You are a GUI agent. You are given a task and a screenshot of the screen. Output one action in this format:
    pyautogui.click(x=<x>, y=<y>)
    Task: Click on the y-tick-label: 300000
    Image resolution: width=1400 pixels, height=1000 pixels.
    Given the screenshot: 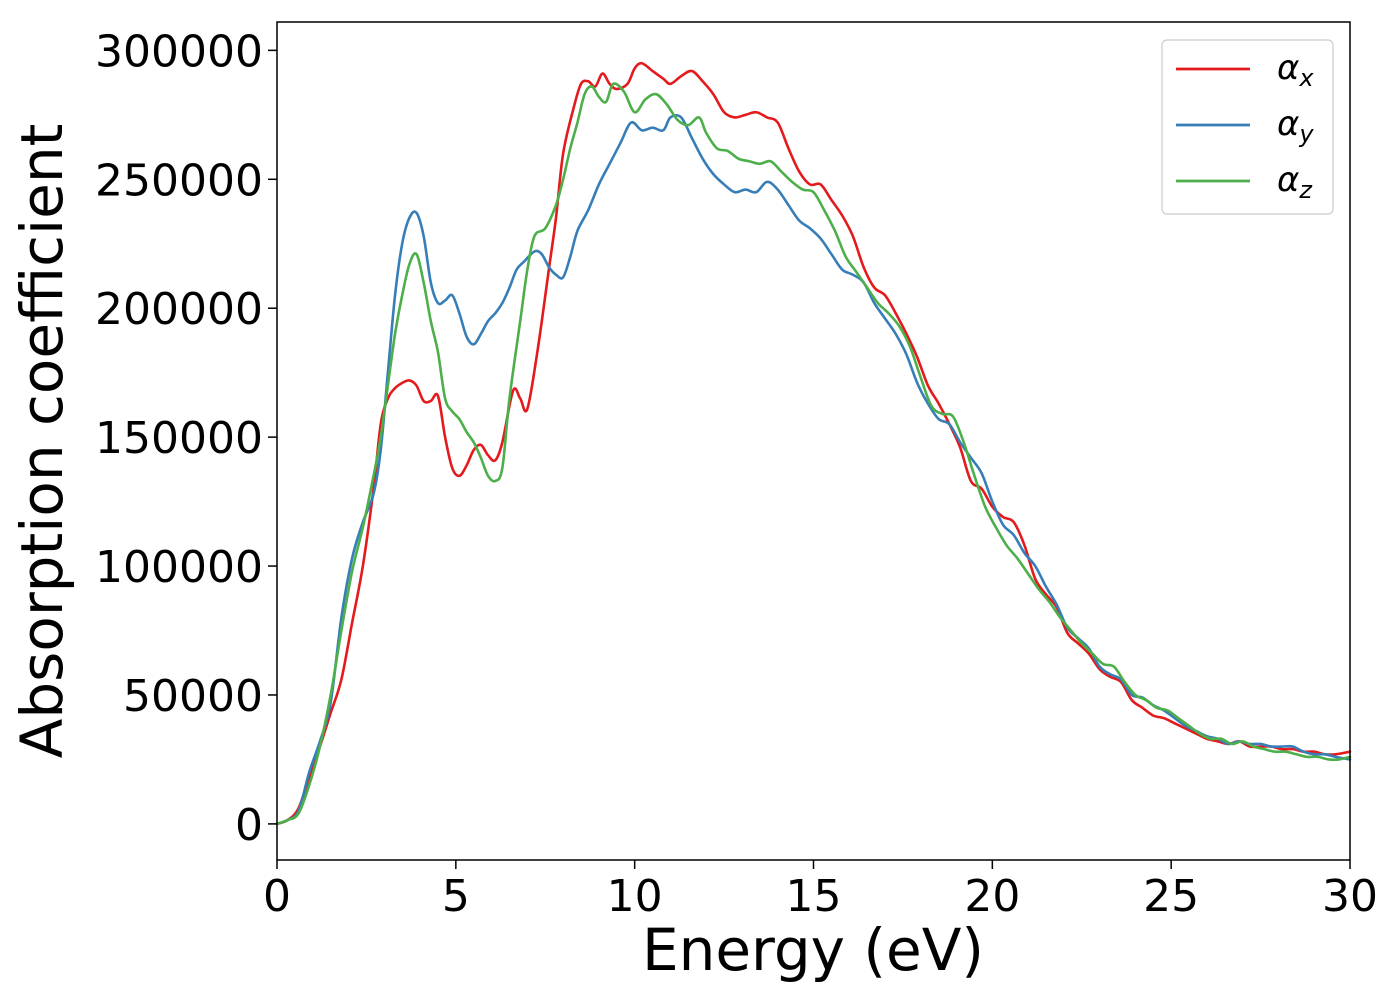 What is the action you would take?
    pyautogui.click(x=179, y=51)
    